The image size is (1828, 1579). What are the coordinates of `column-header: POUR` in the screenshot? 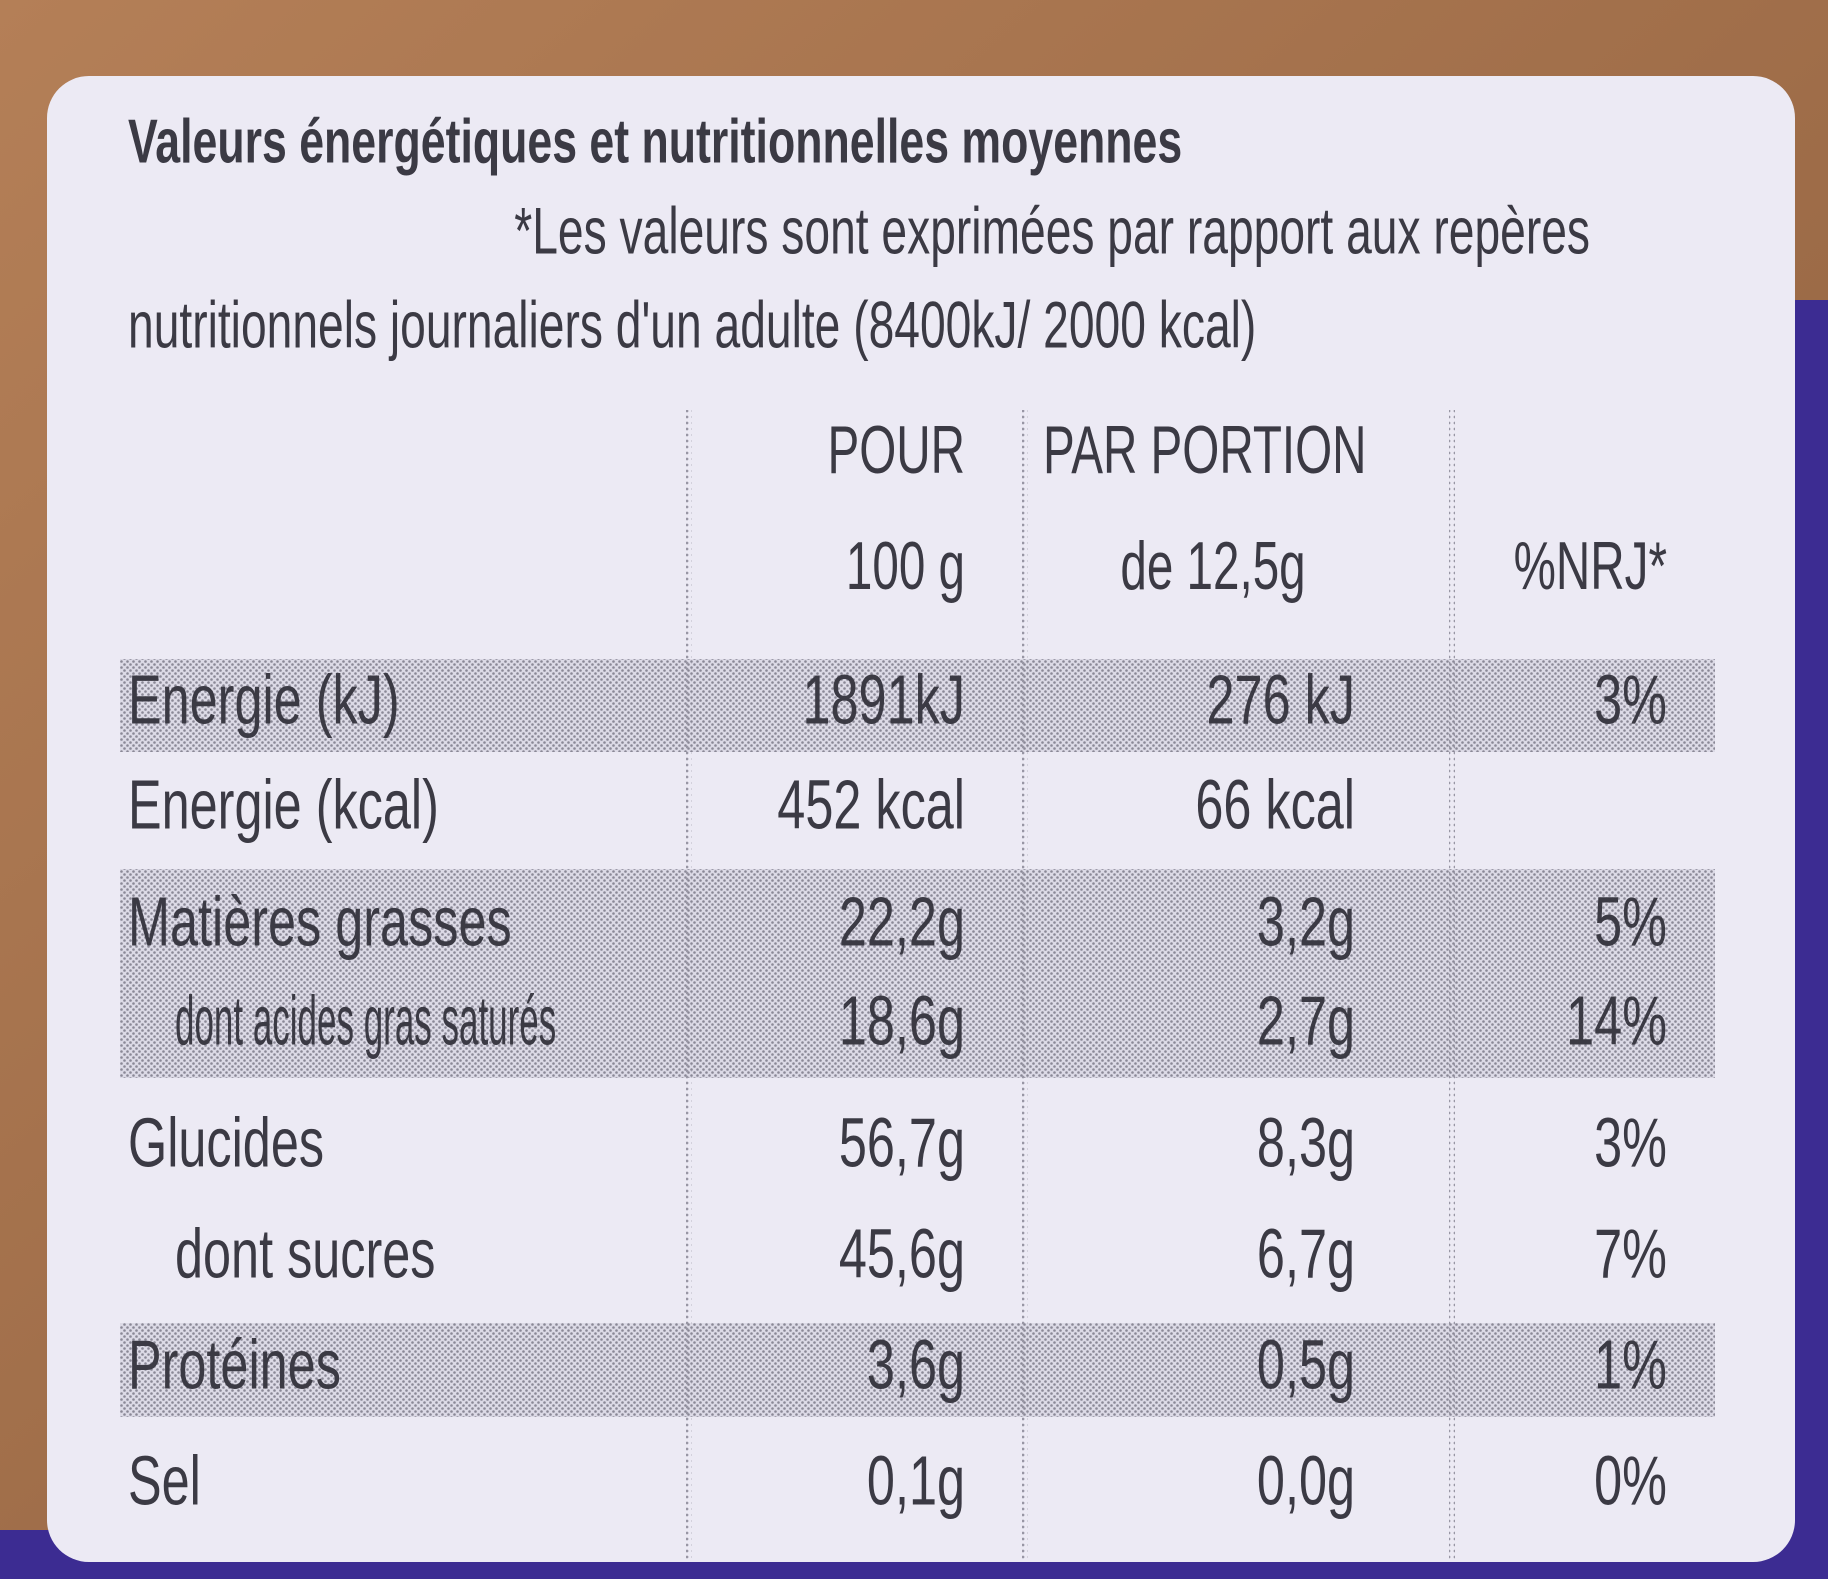 It's located at (896, 450).